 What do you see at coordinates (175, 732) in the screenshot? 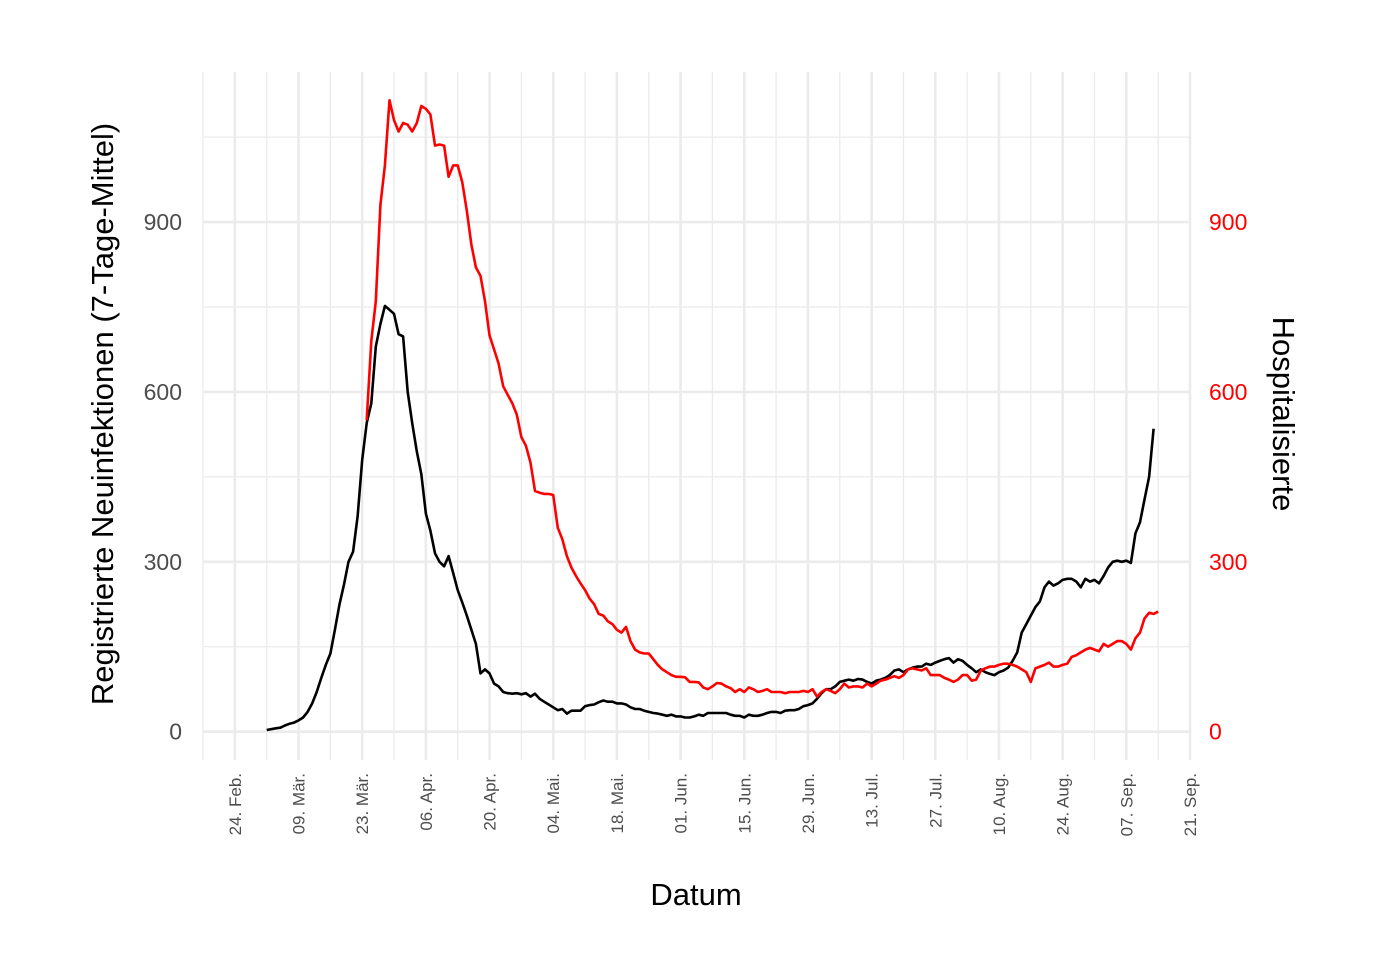
I see `y-tick-label: 0` at bounding box center [175, 732].